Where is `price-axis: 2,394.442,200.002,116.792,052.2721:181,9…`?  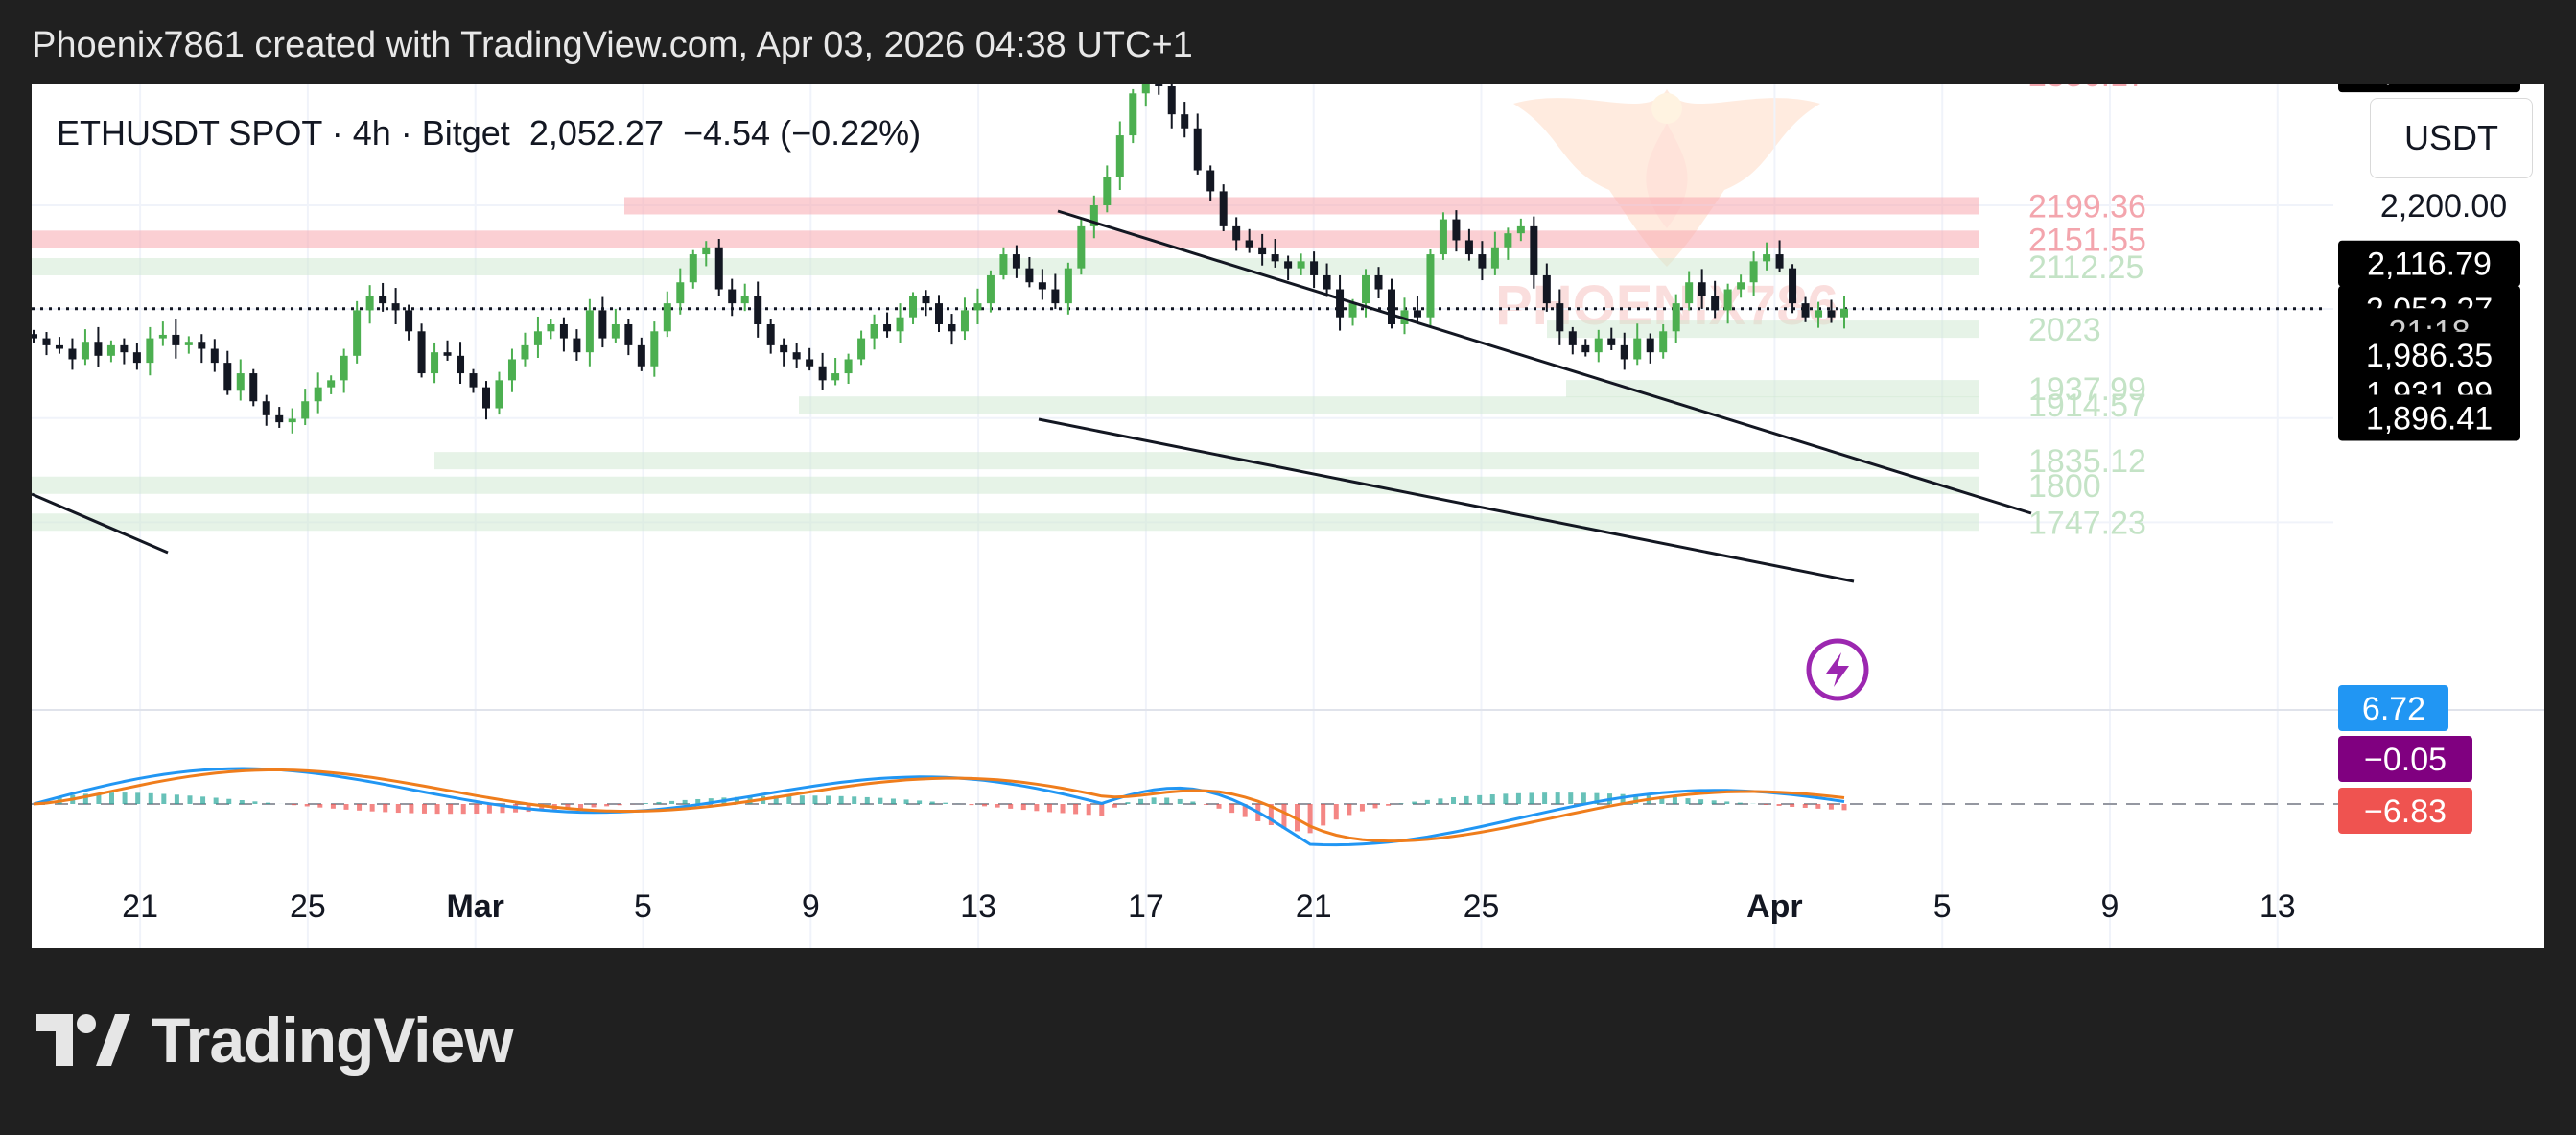 price-axis: 2,394.442,200.002,116.792,052.2721:181,9… is located at coordinates (2429, 459).